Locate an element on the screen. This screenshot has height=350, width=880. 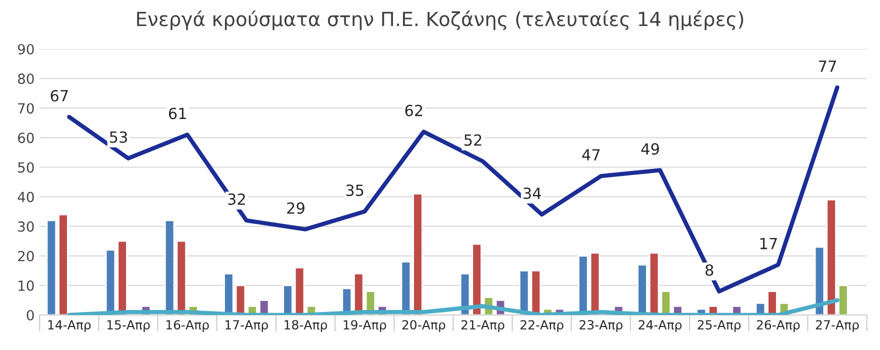
x-tick-label: 21-Απρ is located at coordinates (482, 326).